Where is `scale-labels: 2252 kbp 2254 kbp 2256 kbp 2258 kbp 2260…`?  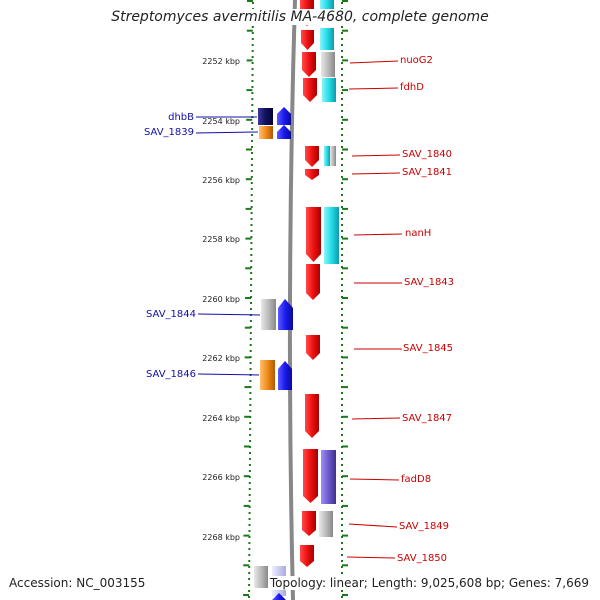 scale-labels: 2252 kbp 2254 kbp 2256 kbp 2258 kbp 2260… is located at coordinates (221, 299).